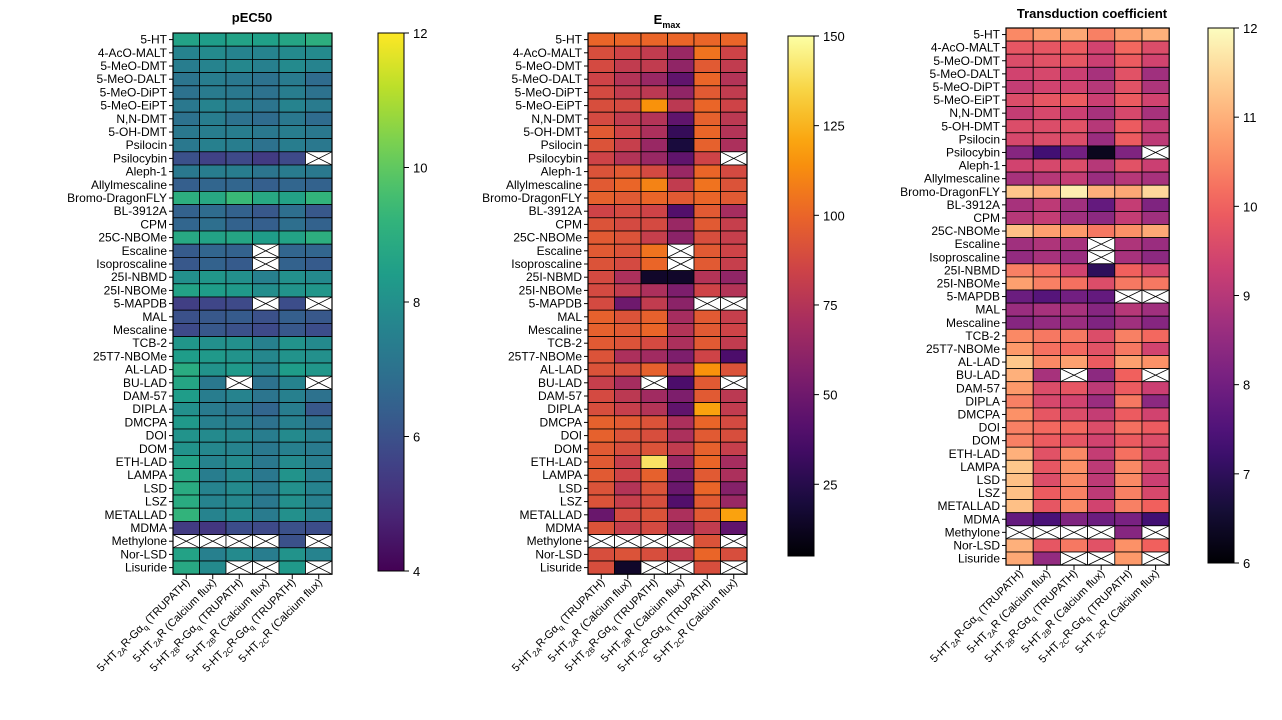 The height and width of the screenshot is (720, 1282). Describe the element at coordinates (667, 303) in the screenshot. I see `heatmap-cells` at that location.